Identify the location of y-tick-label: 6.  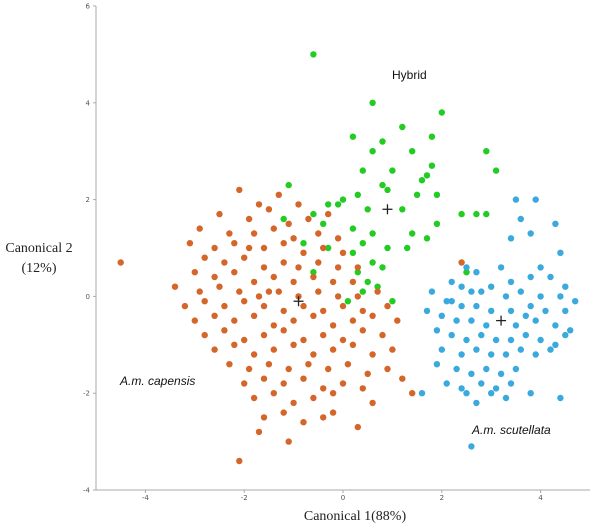
(88, 7).